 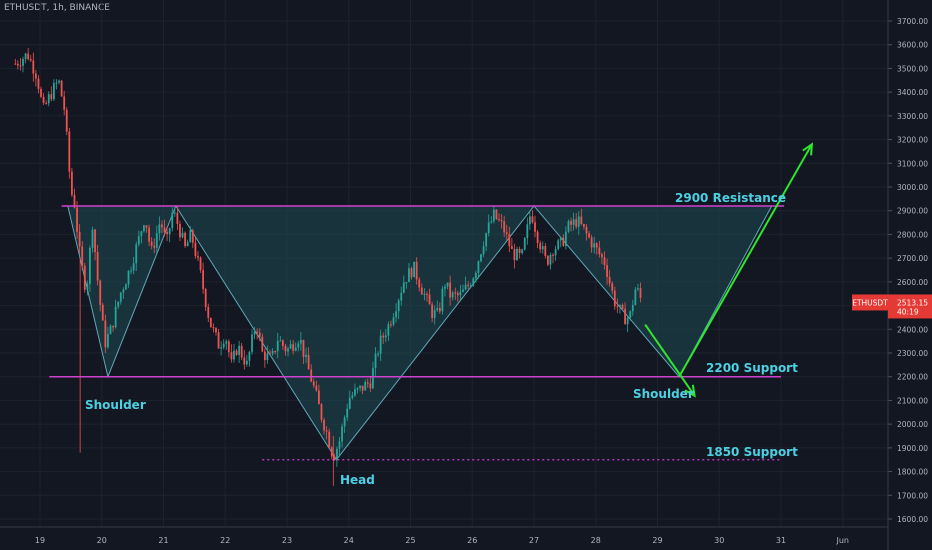 What do you see at coordinates (663, 394) in the screenshot?
I see `right-shoulder-label: Shoulder` at bounding box center [663, 394].